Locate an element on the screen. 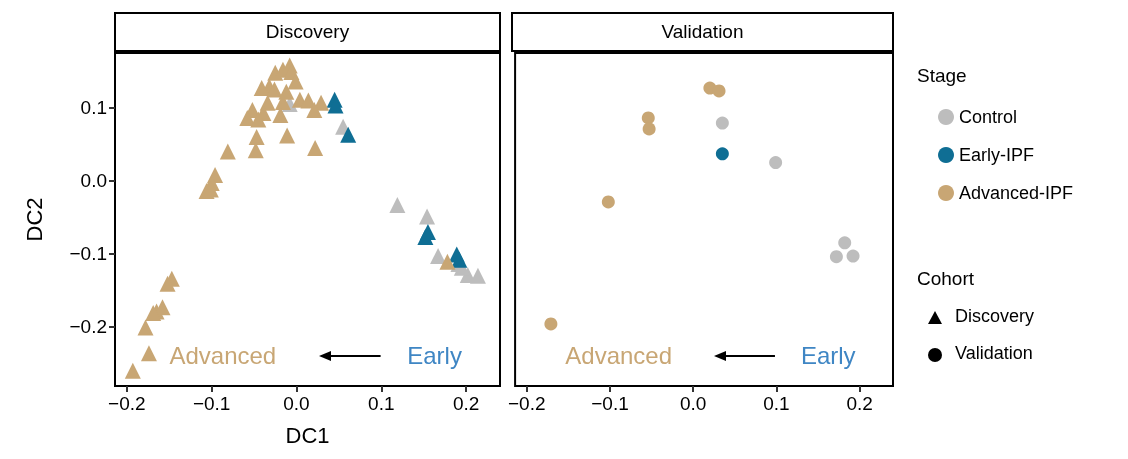 The image size is (1128, 459). chart-title: Discovery is located at coordinates (307, 32).